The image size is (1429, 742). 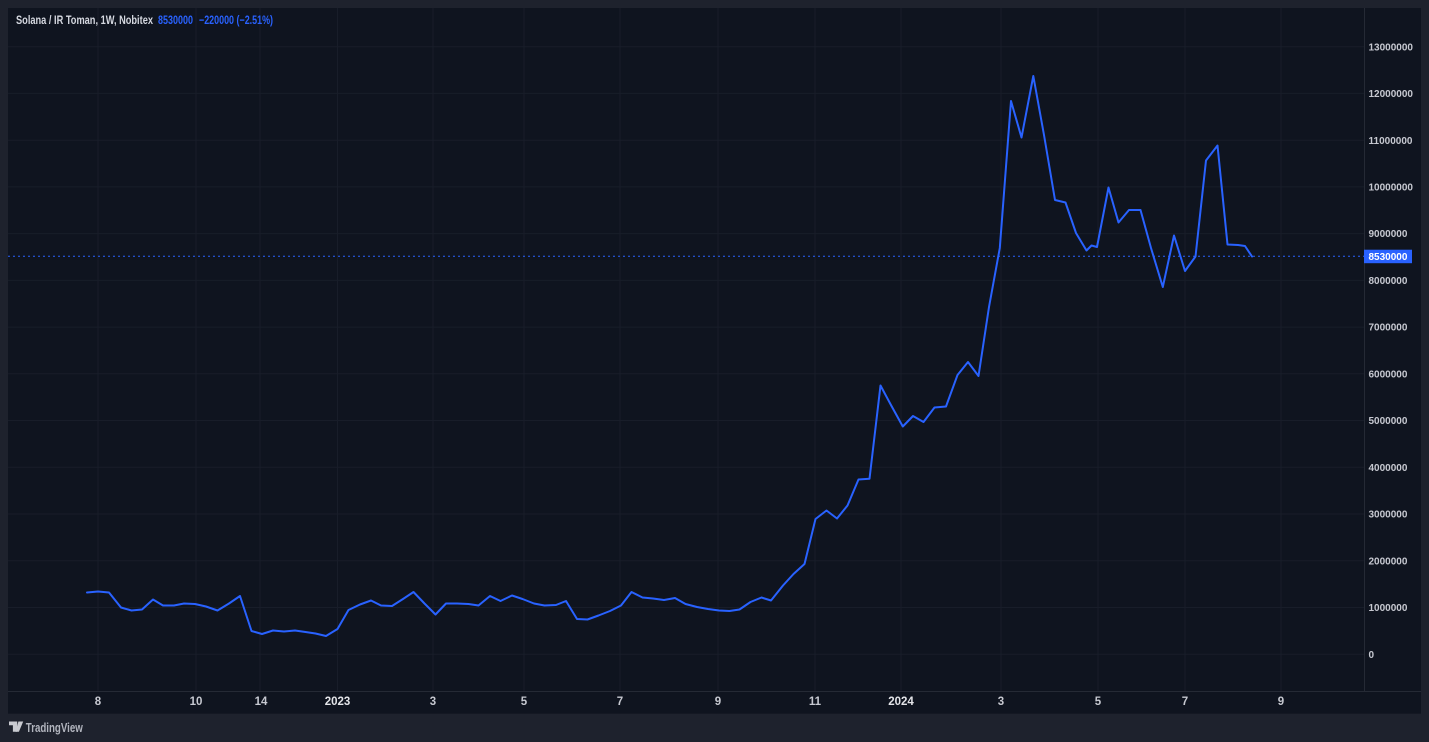 What do you see at coordinates (1391, 47) in the screenshot?
I see `svg-text: 13000000` at bounding box center [1391, 47].